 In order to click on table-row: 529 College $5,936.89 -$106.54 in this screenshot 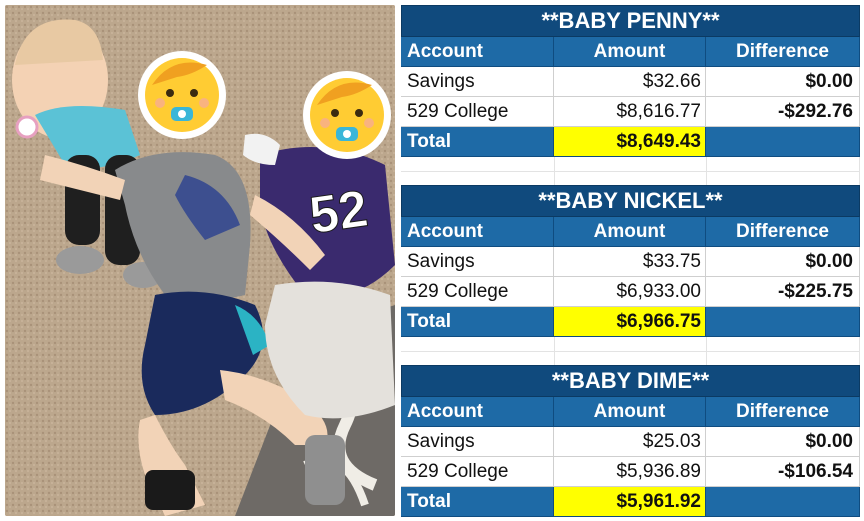, I will do `click(630, 472)`.